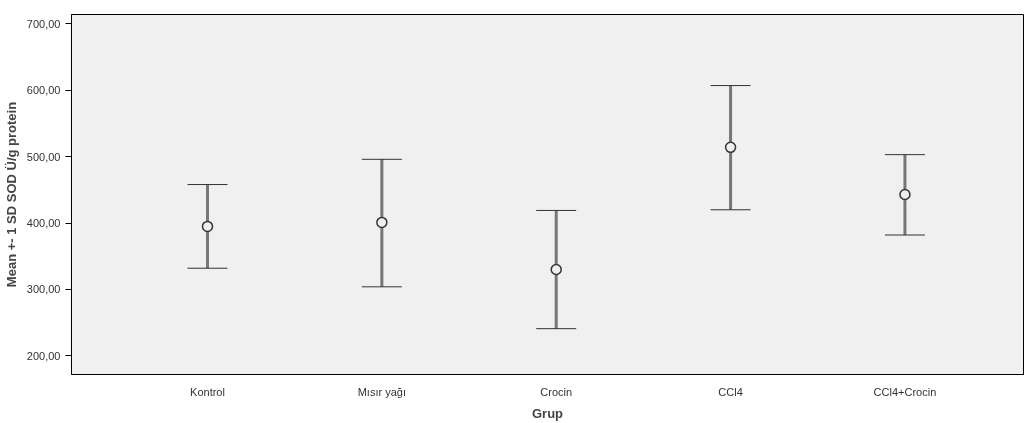 This screenshot has width=1033, height=423. I want to click on y-tick-label: 500,00, so click(43, 156).